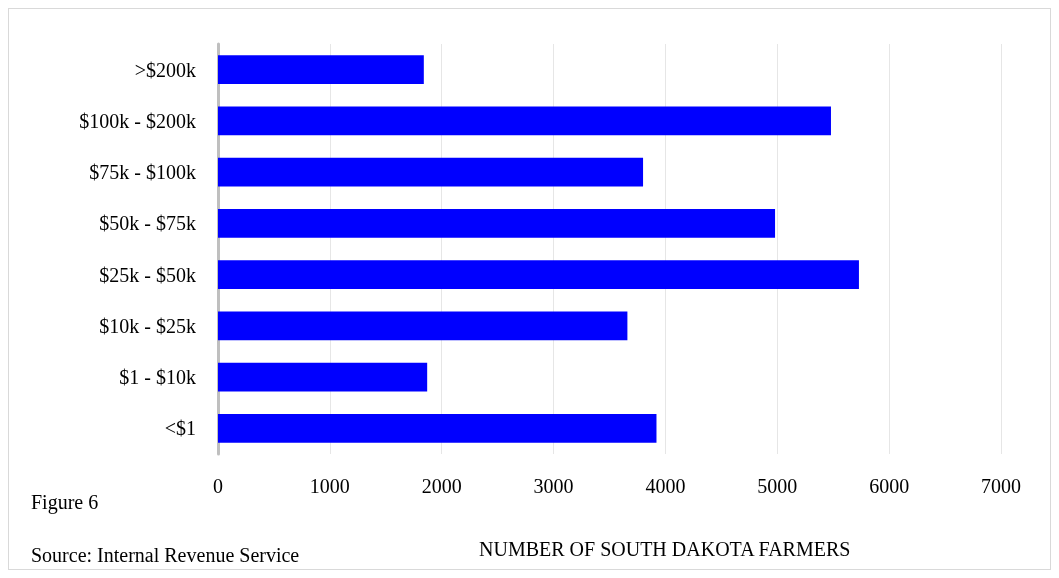 This screenshot has width=1059, height=578. I want to click on x-tick-label: 7000, so click(1001, 486).